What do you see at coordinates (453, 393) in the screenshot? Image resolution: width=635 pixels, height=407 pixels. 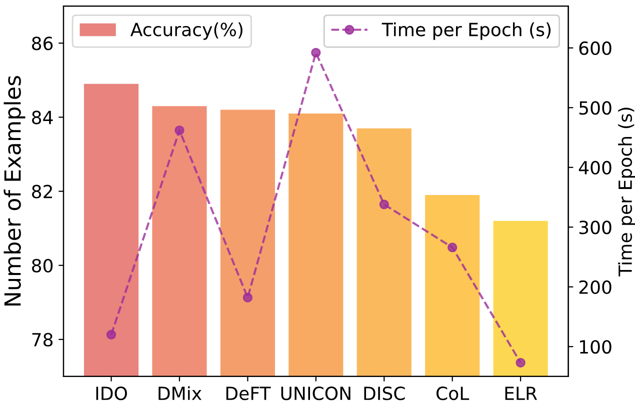 I see `x-tick-label: CoL` at bounding box center [453, 393].